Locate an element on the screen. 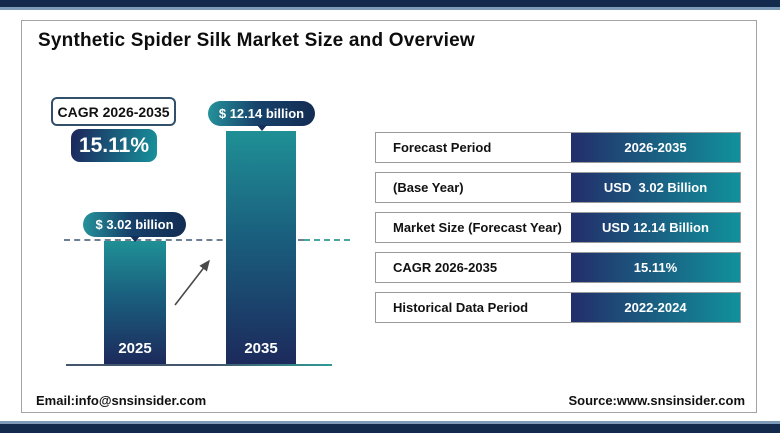 Image resolution: width=780 pixels, height=433 pixels. cagr-period-label: CAGR 2026-2035 is located at coordinates (113, 111).